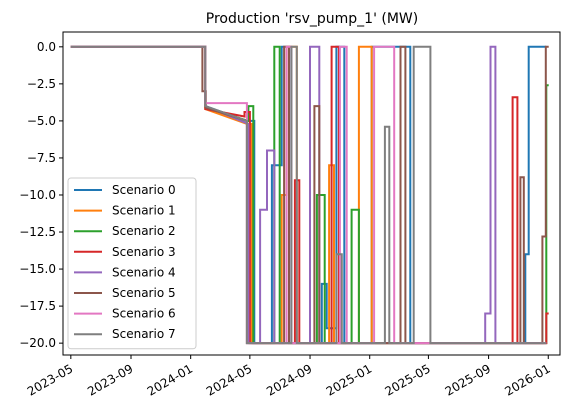 This screenshot has height=419, width=568. Describe the element at coordinates (37, 306) in the screenshot. I see `y-tick-label: −17.5` at that location.